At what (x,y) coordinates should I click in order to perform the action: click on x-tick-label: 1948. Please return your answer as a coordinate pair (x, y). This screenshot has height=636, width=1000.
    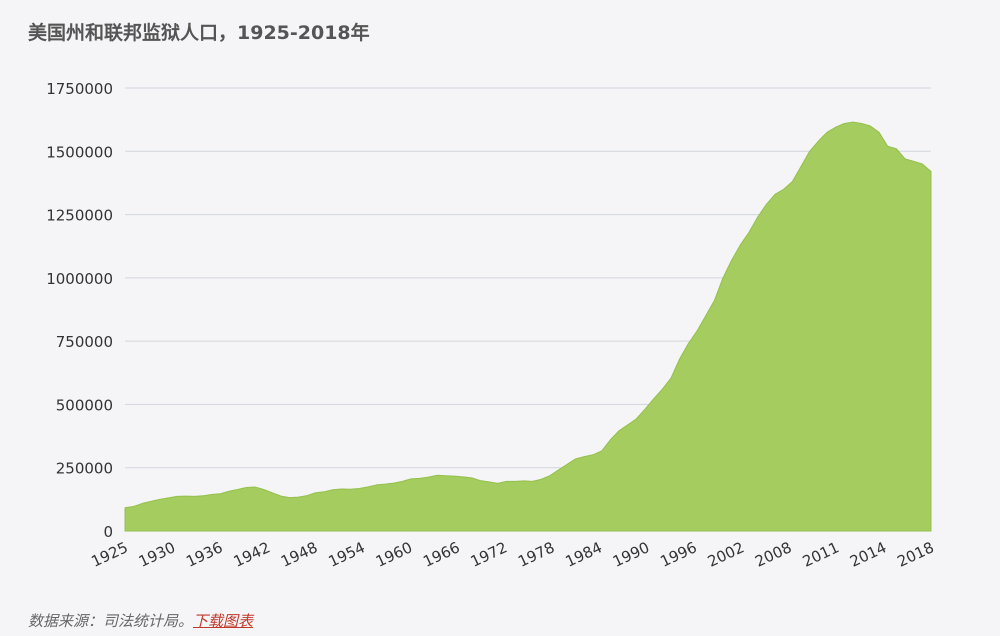
    Looking at the image, I should click on (299, 554).